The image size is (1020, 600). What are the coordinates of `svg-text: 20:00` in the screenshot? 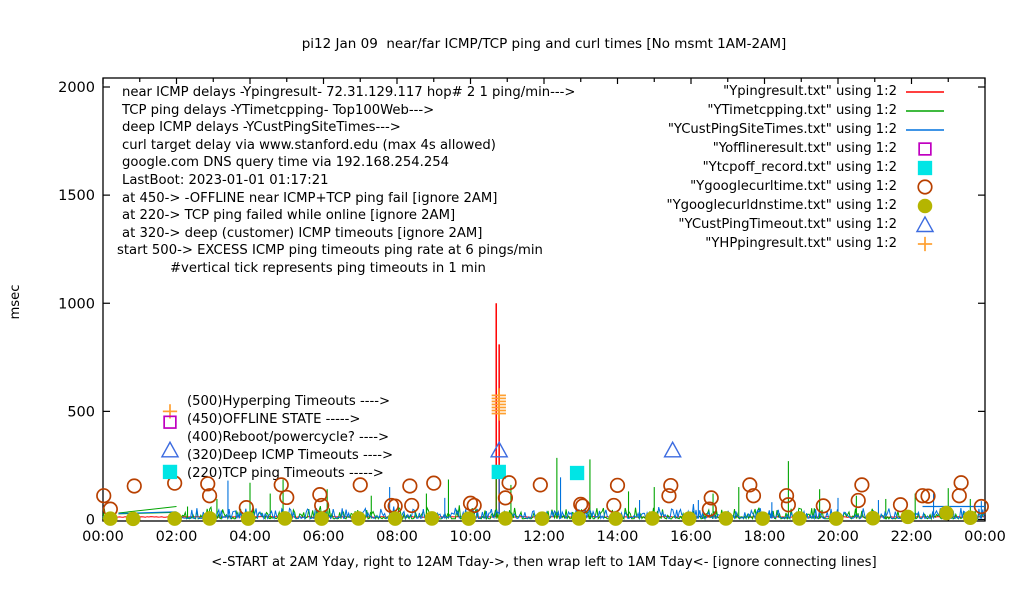 It's located at (838, 537).